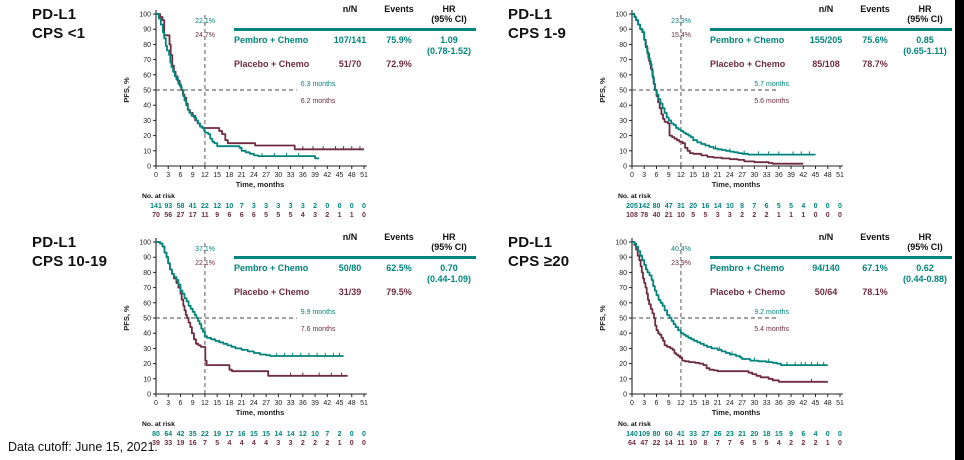  I want to click on svg-text: 27, so click(266, 403).